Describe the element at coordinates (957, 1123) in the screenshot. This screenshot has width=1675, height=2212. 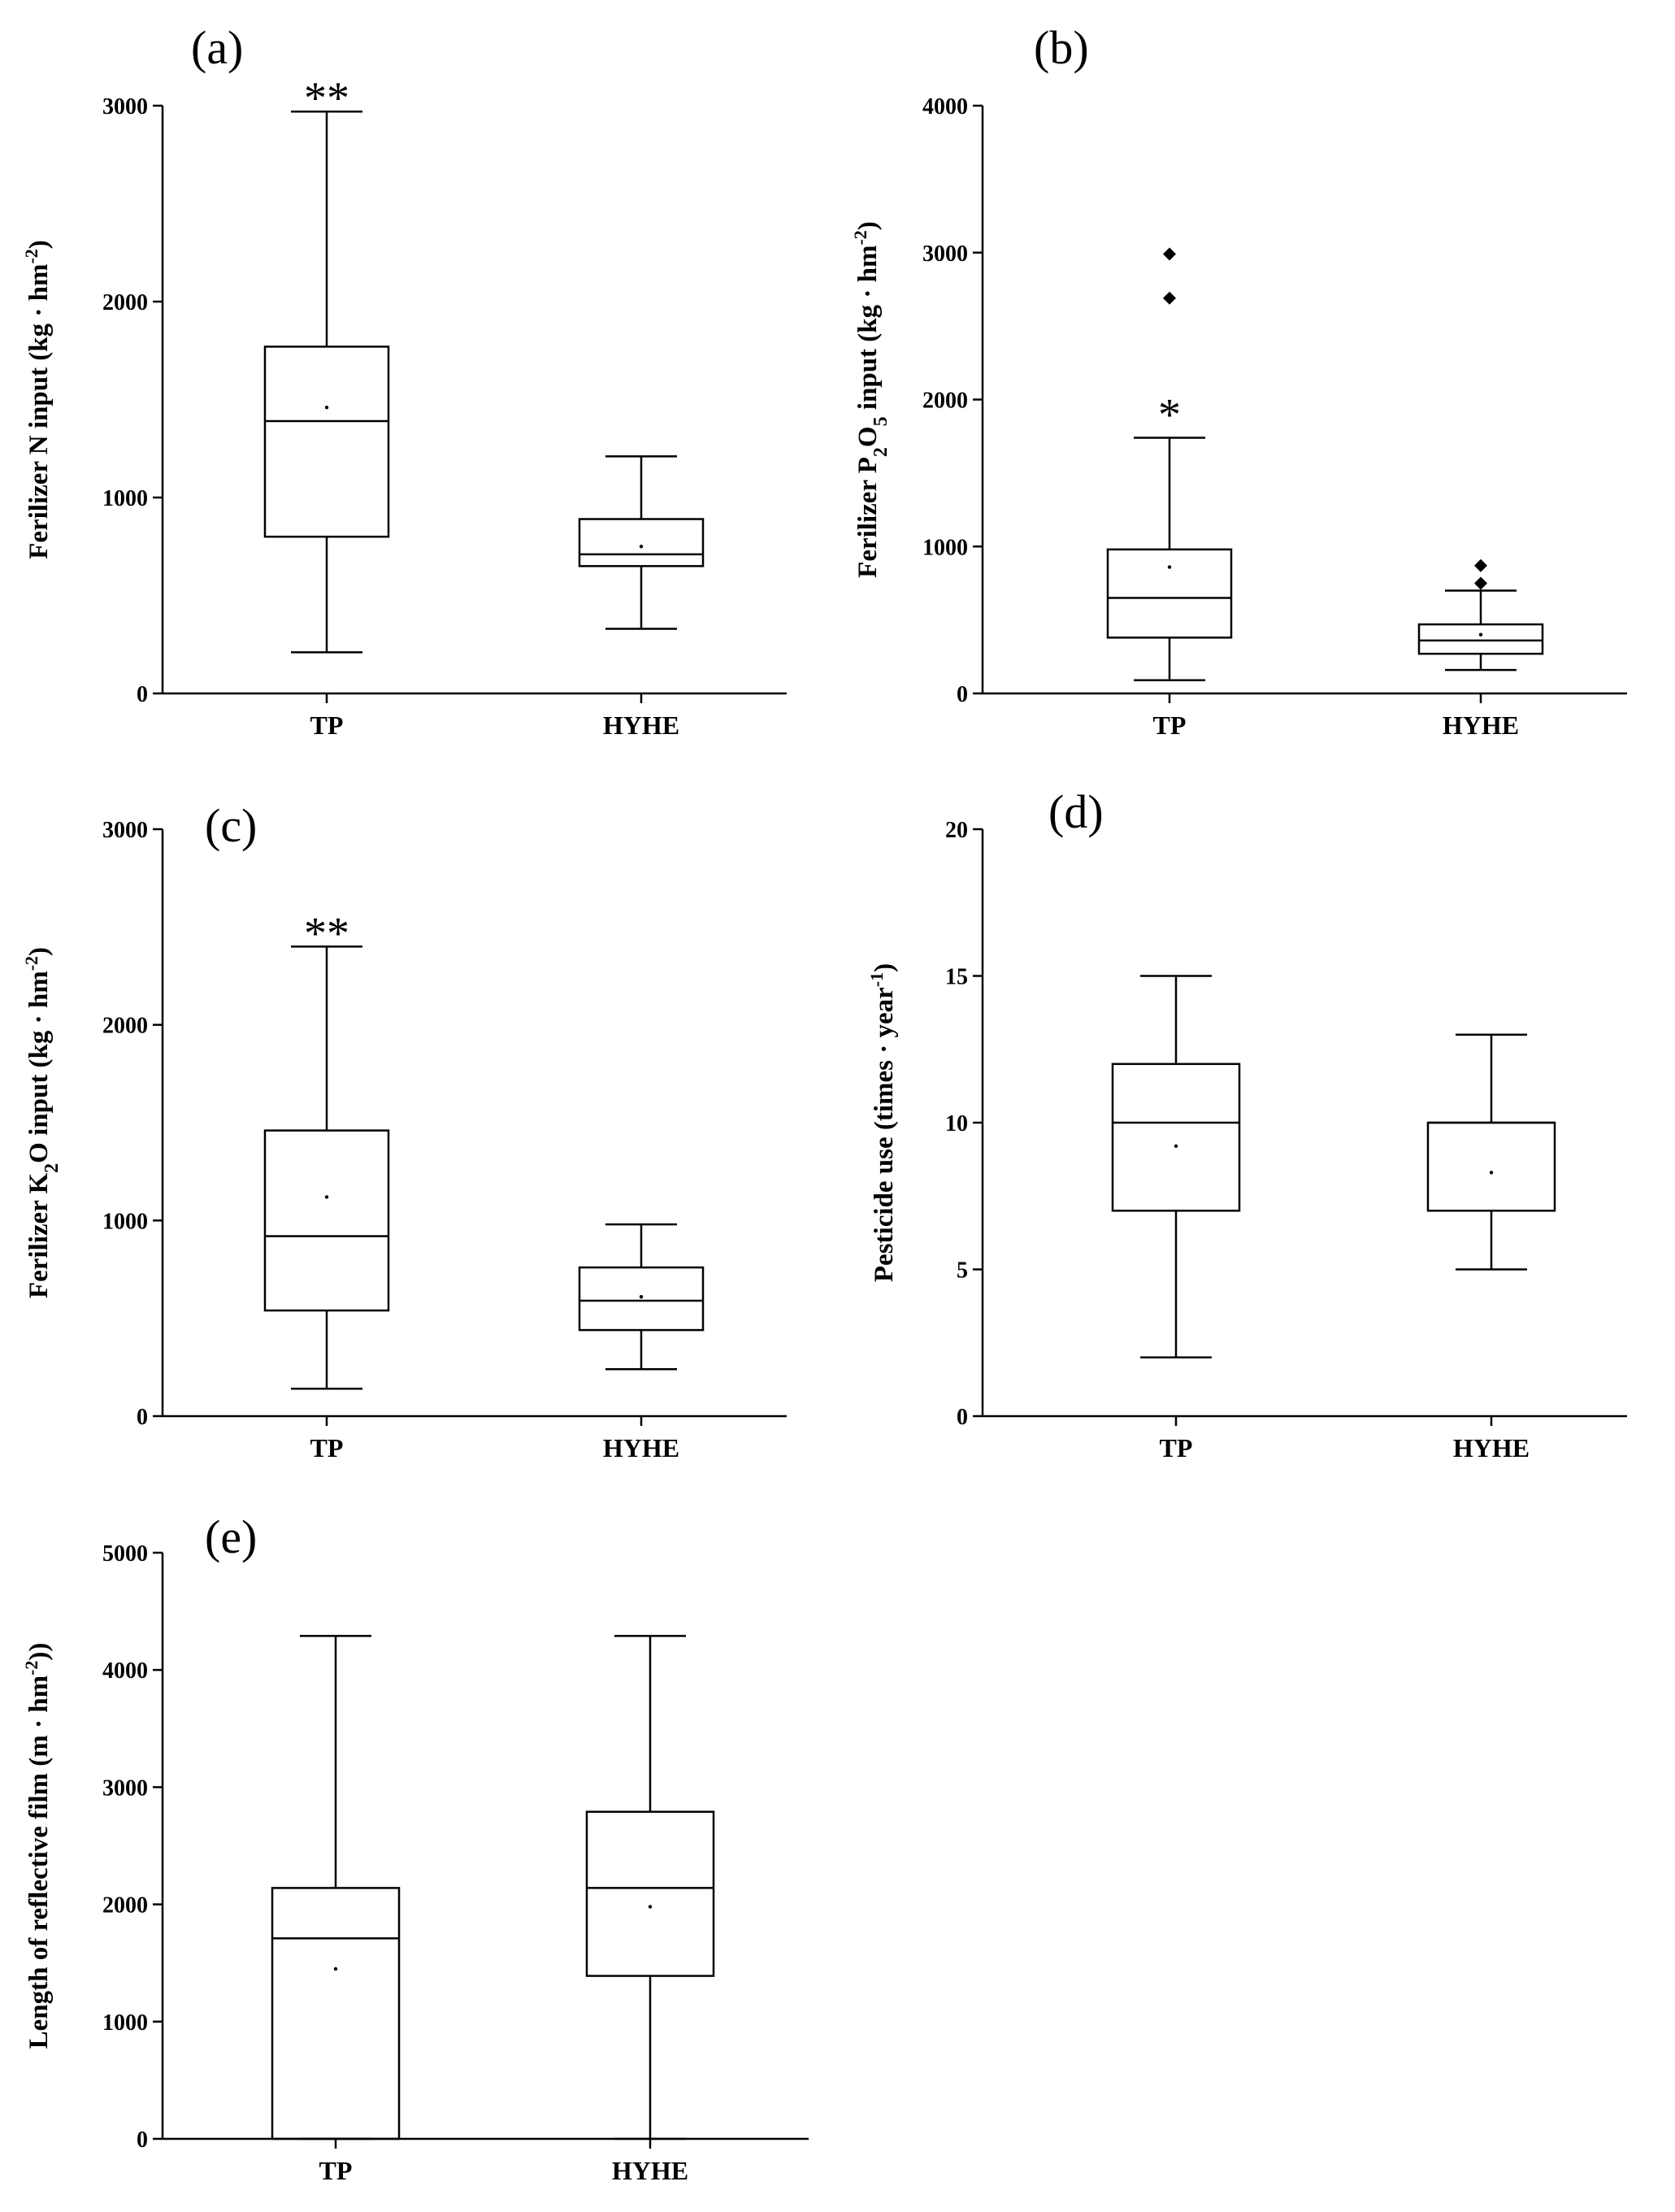
I see `y-tick-label: 10` at that location.